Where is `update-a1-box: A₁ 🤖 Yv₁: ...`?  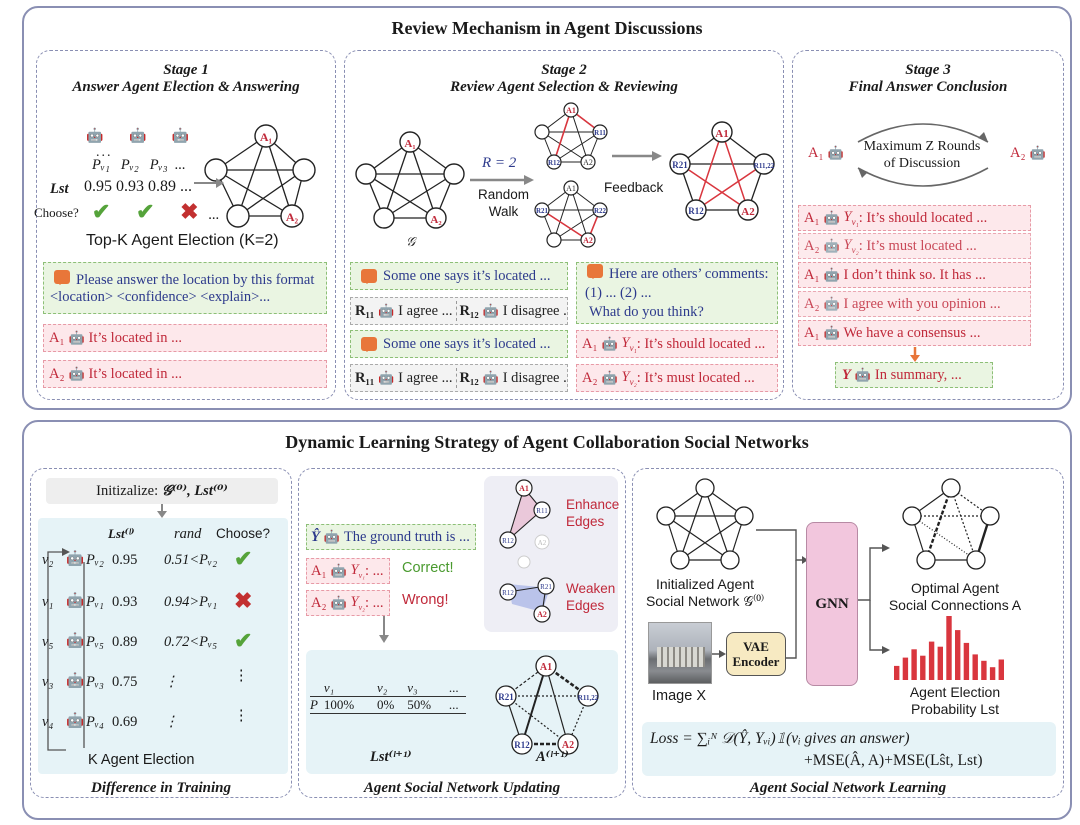
update-a1-box: A₁ 🤖 Yv₁: ... is located at coordinates (348, 571).